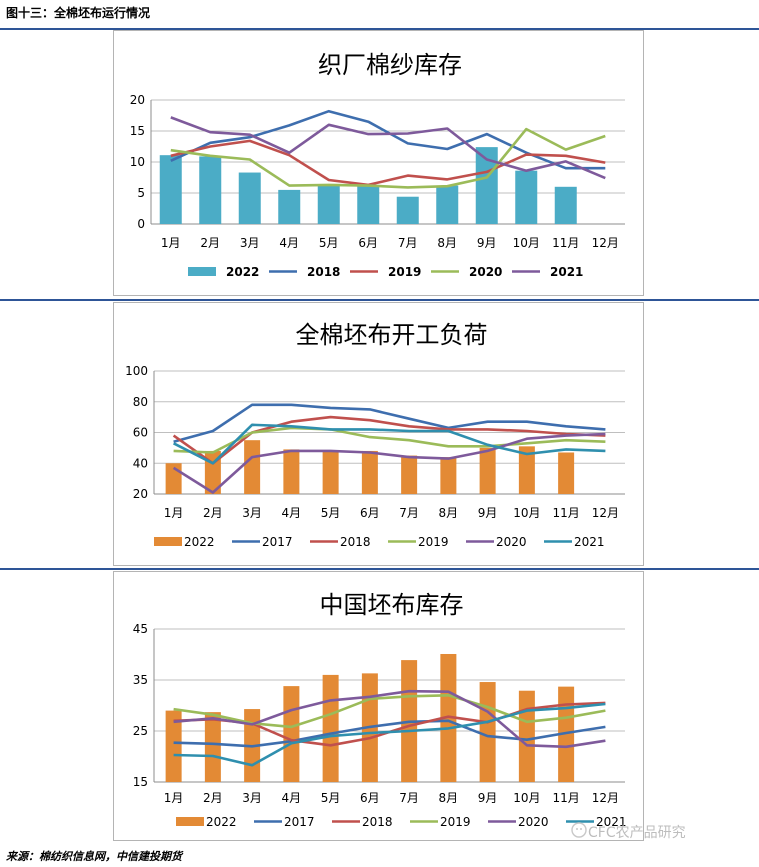 The height and width of the screenshot is (867, 759). I want to click on y-tick-label: 15, so click(140, 782).